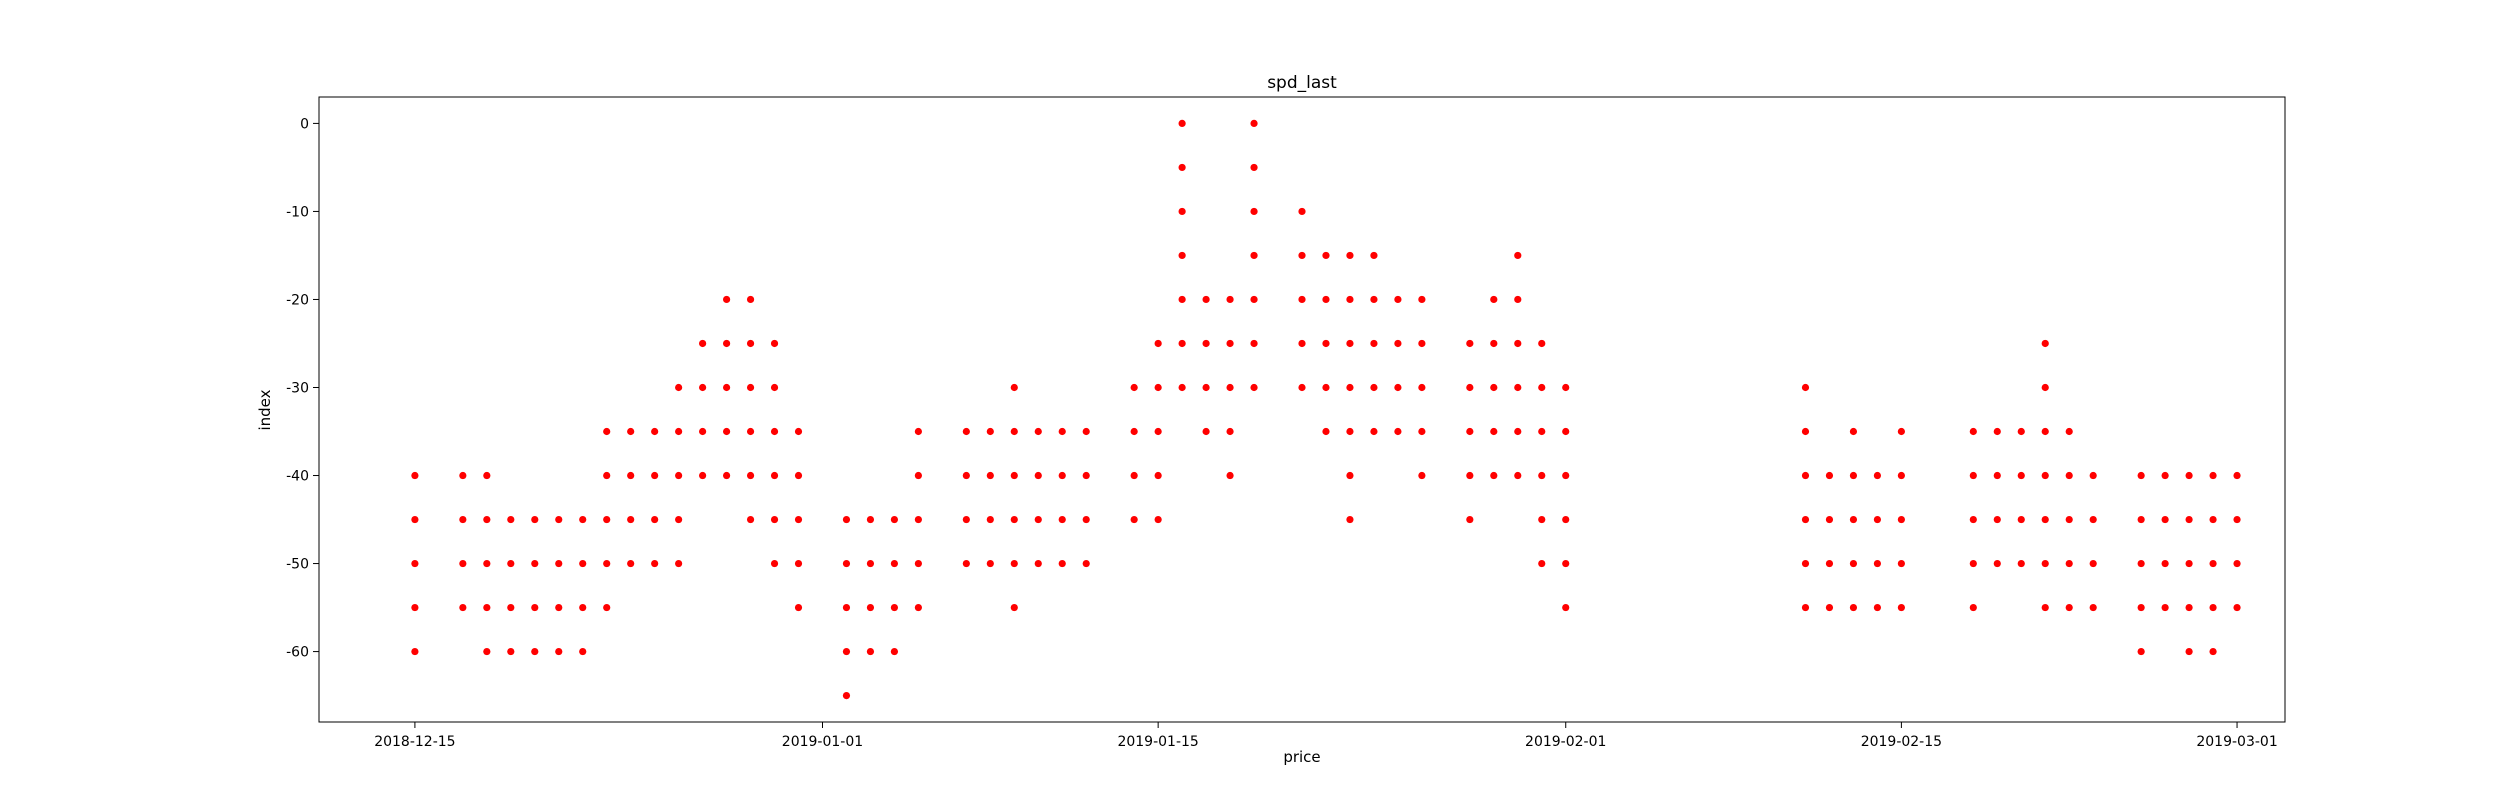  What do you see at coordinates (297, 388) in the screenshot?
I see `y-tick-label: -30` at bounding box center [297, 388].